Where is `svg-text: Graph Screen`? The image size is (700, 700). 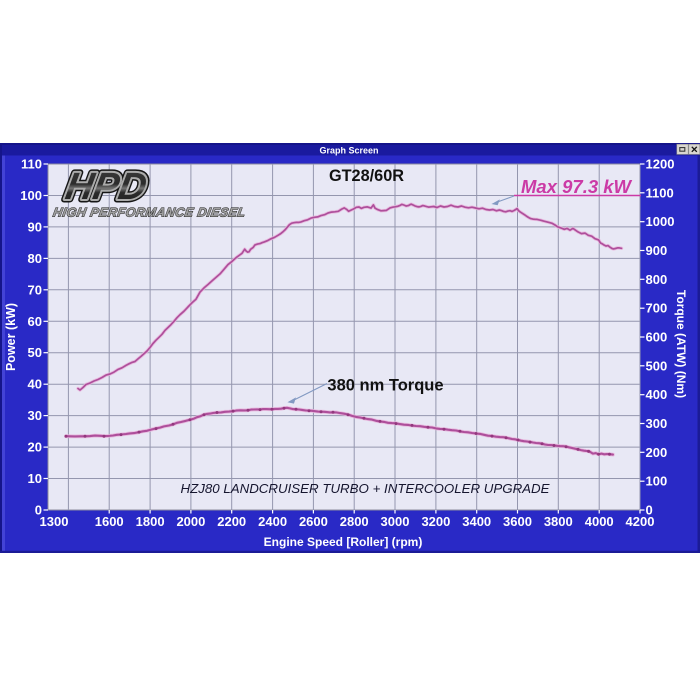
svg-text: Graph Screen is located at coordinates (348, 151).